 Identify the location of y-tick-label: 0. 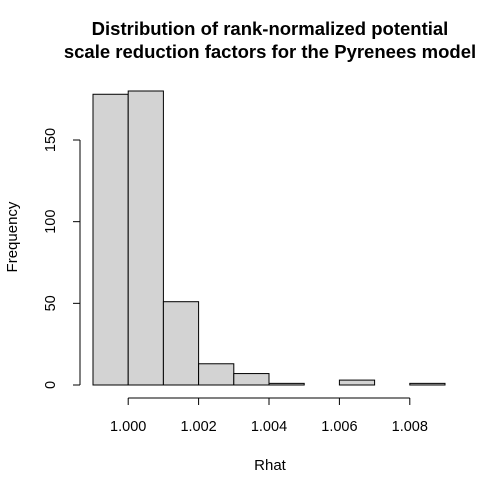
(51, 385).